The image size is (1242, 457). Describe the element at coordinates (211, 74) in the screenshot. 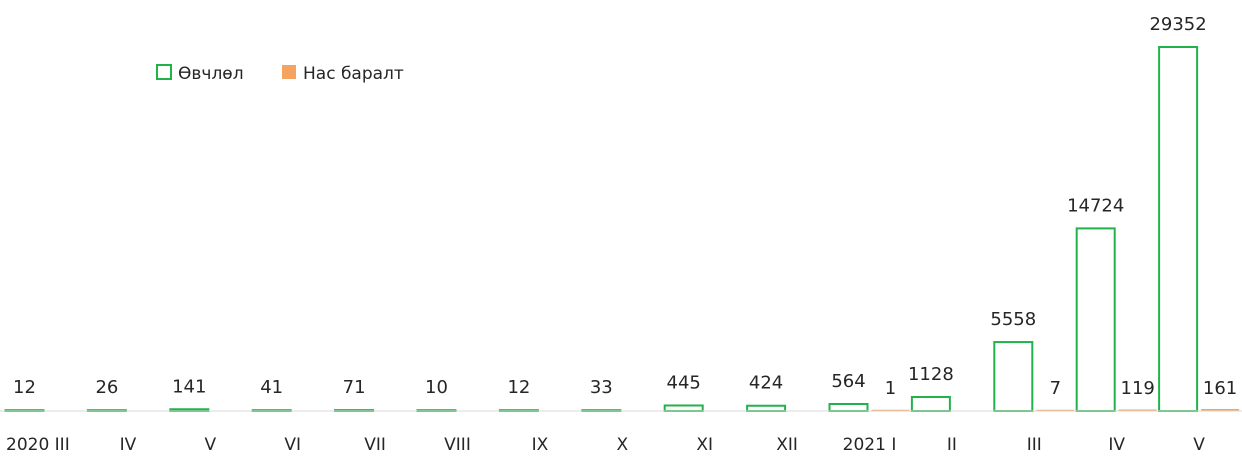

I see `legend-label-incidence: Өвчлөл` at that location.